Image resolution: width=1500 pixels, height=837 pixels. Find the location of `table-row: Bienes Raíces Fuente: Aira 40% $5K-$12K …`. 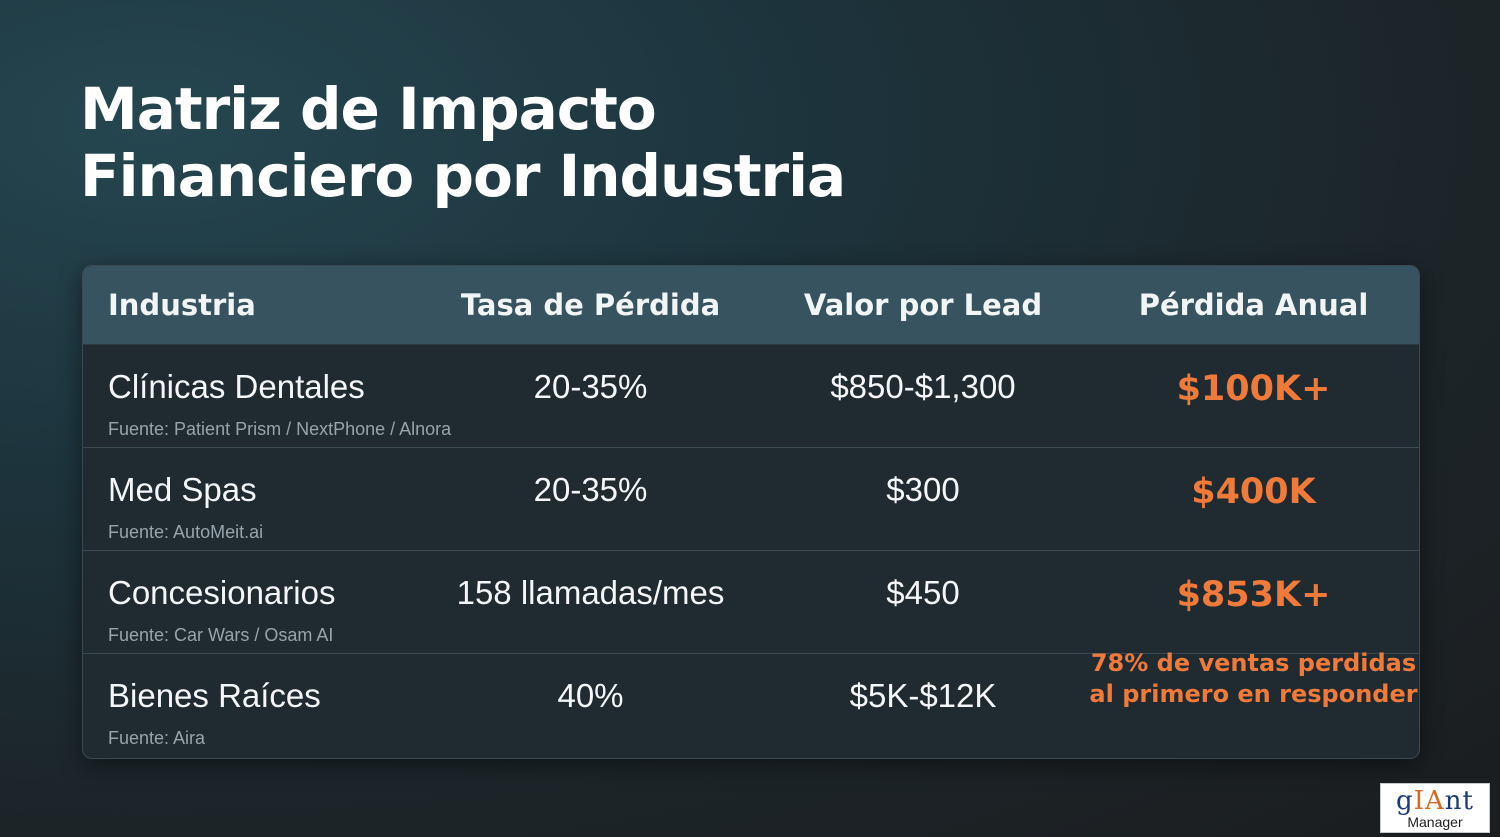

table-row: Bienes Raíces Fuente: Aira 40% $5K-$12K … is located at coordinates (751, 703).